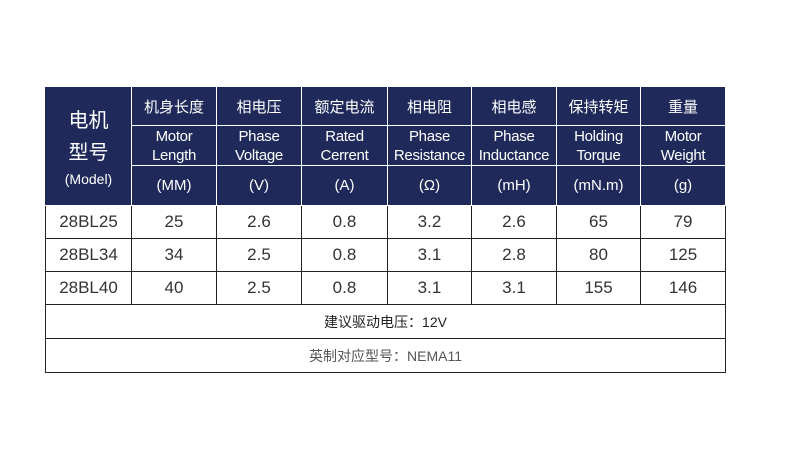 Image resolution: width=790 pixels, height=458 pixels. What do you see at coordinates (174, 222) in the screenshot?
I see `value-cell: 25` at bounding box center [174, 222].